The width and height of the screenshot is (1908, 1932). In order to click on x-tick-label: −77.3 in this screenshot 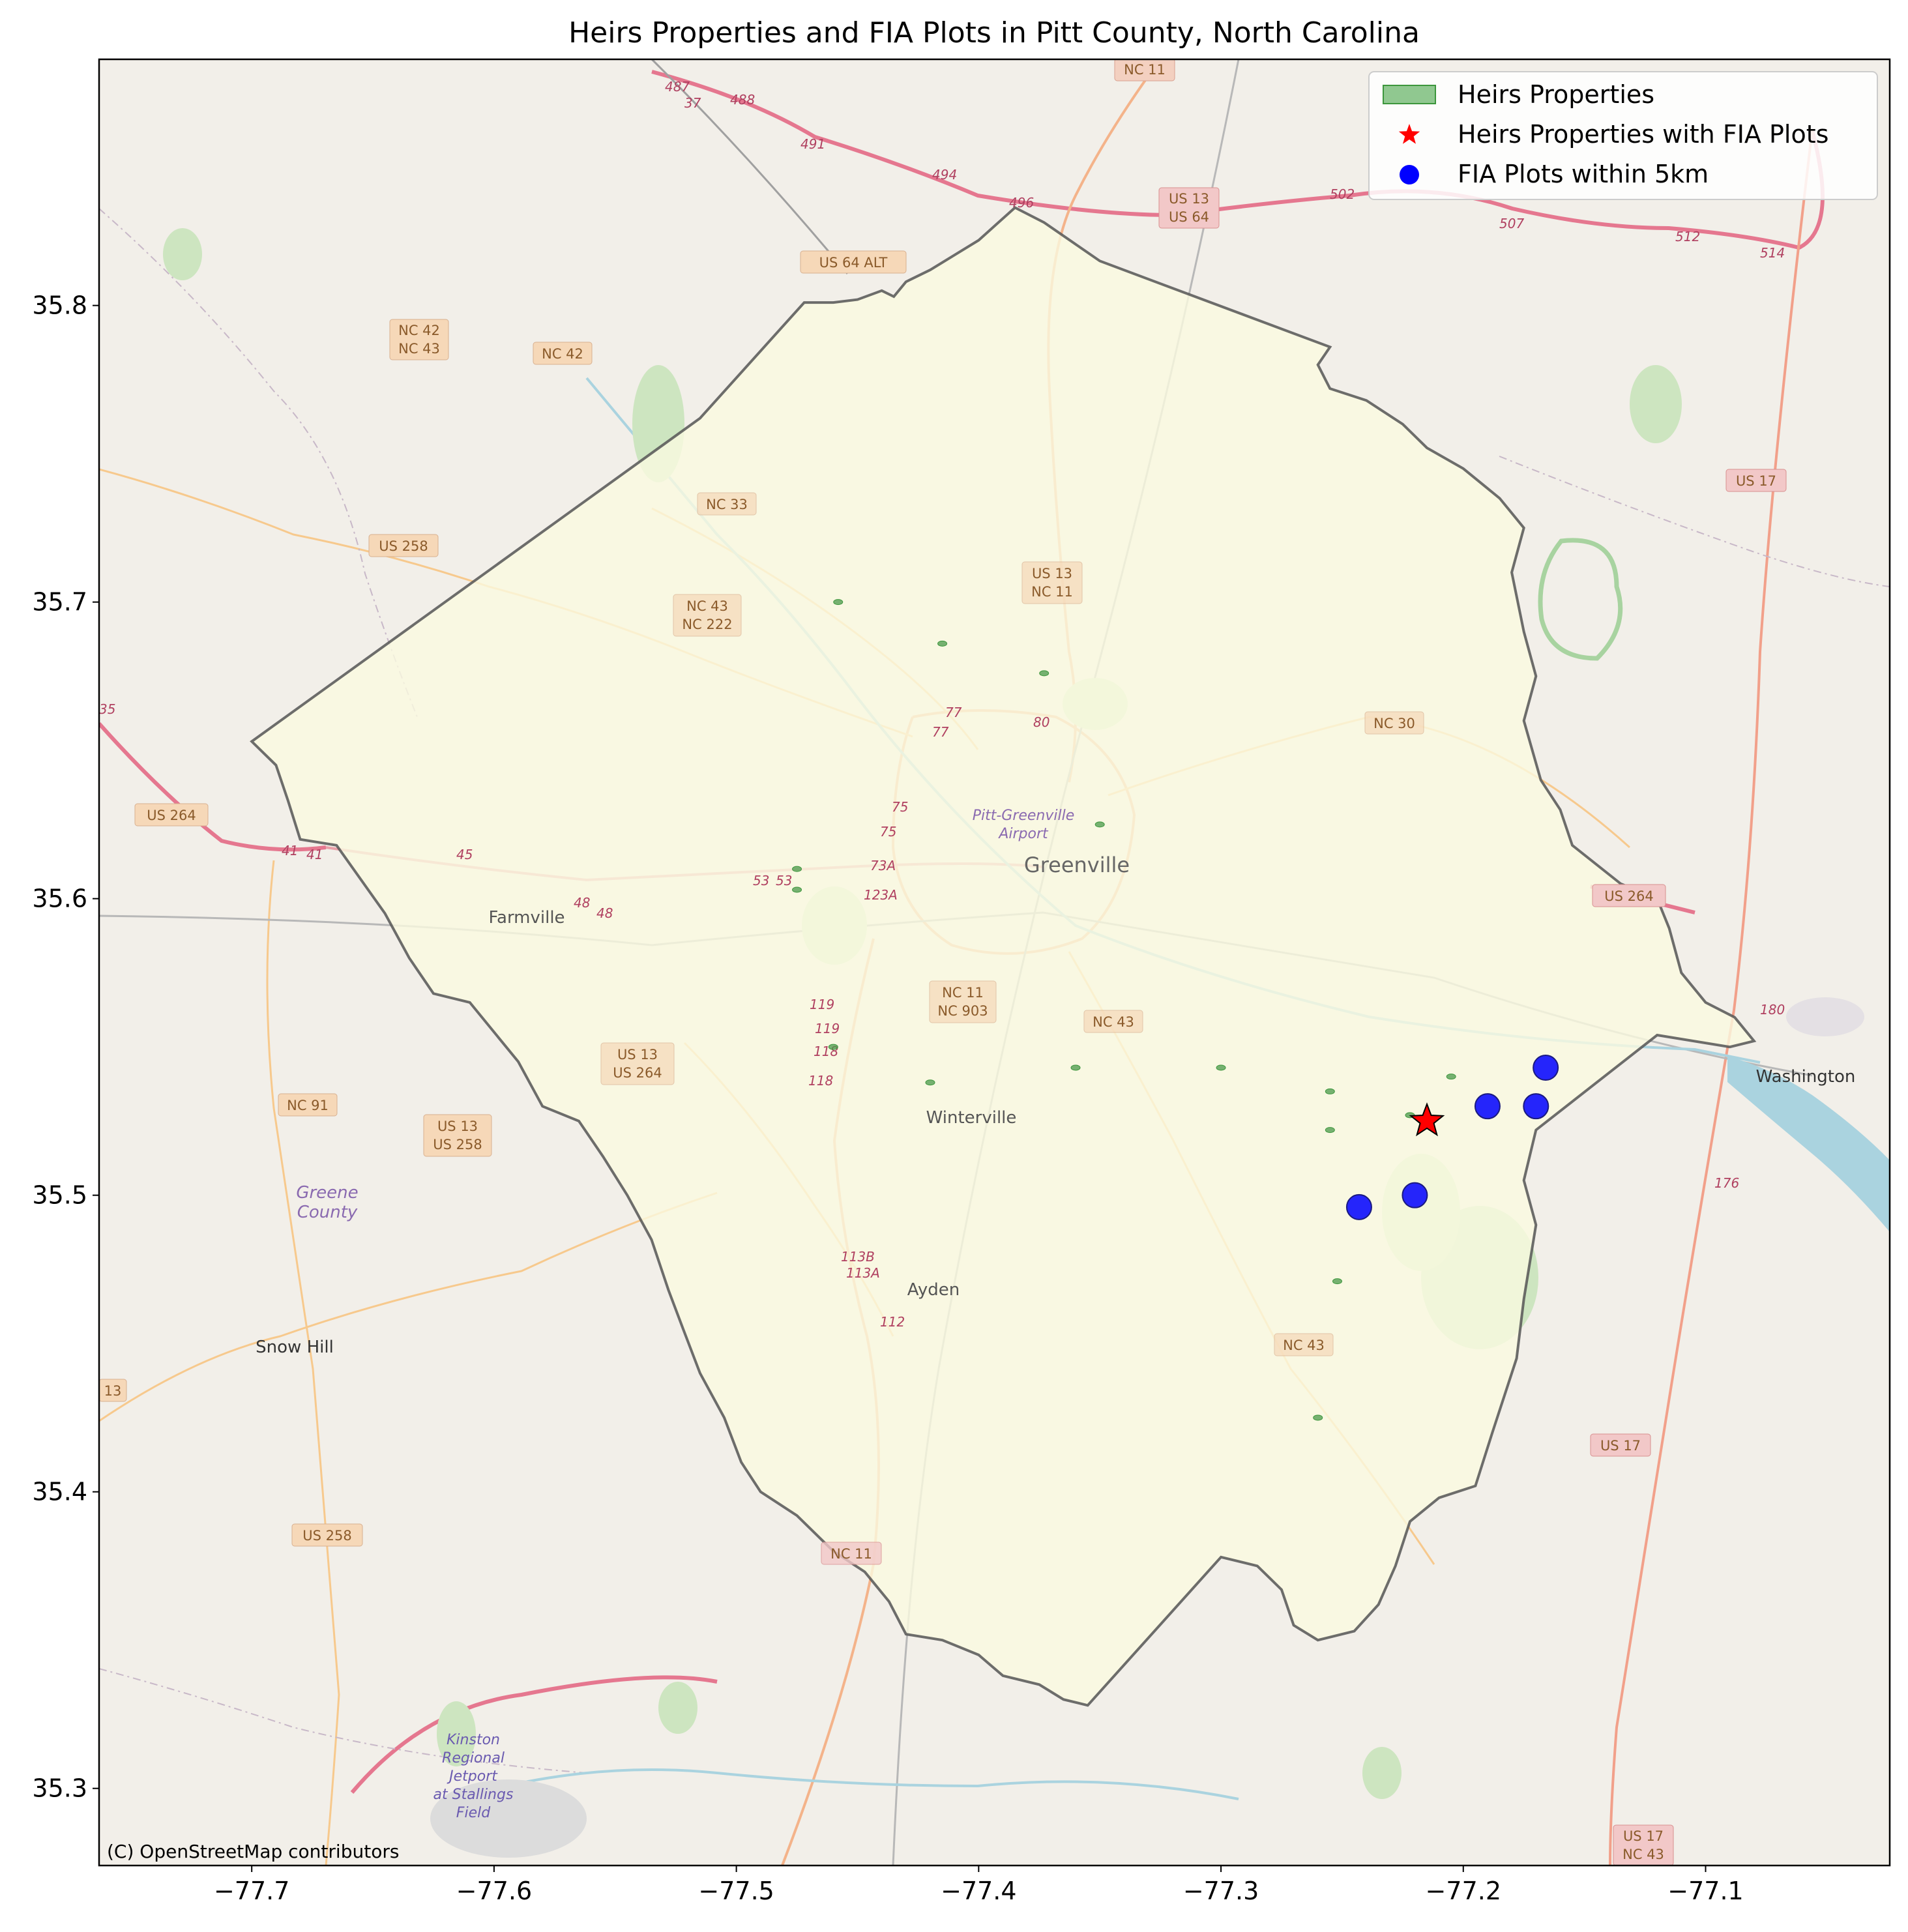, I will do `click(1221, 1891)`.